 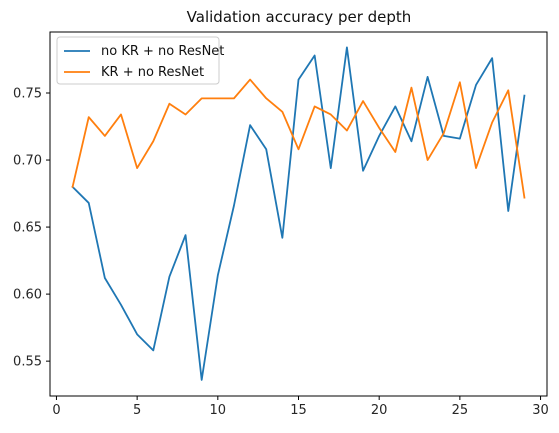 I want to click on y-tick-label: 0.65, so click(x=27, y=228).